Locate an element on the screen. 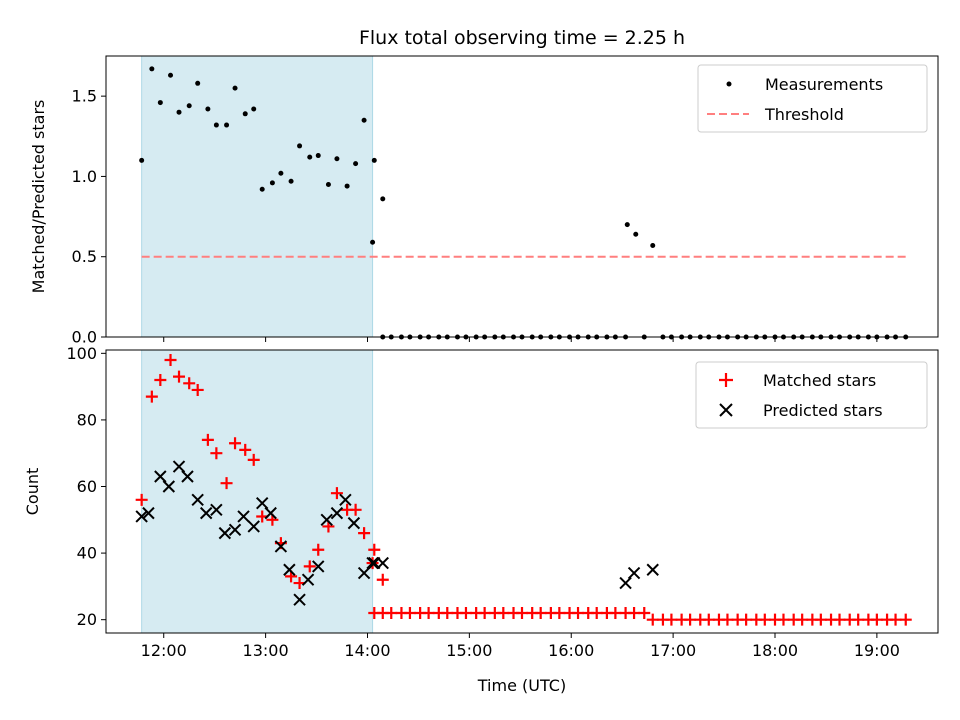  y-tick-label: 0.0 is located at coordinates (84, 337).